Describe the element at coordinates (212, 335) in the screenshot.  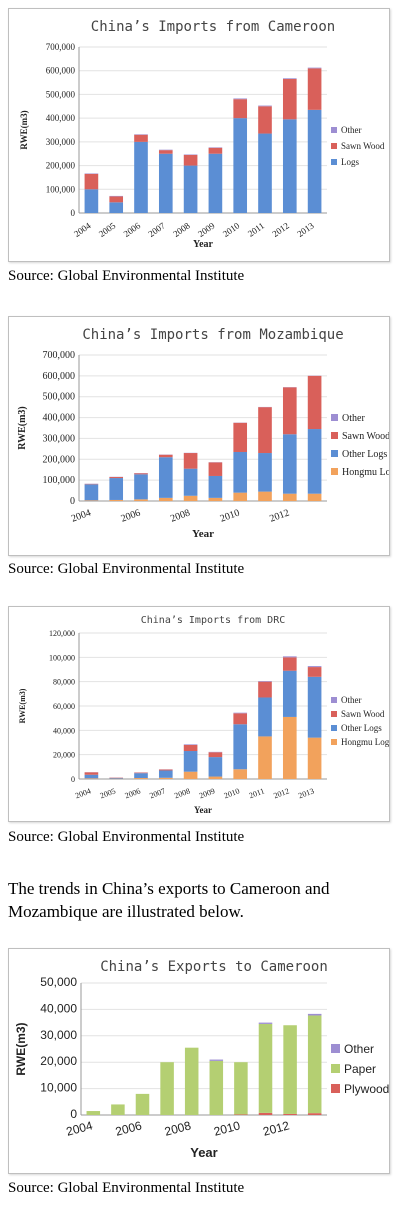
I see `chart-title: China’s Imports from Mozambique` at that location.